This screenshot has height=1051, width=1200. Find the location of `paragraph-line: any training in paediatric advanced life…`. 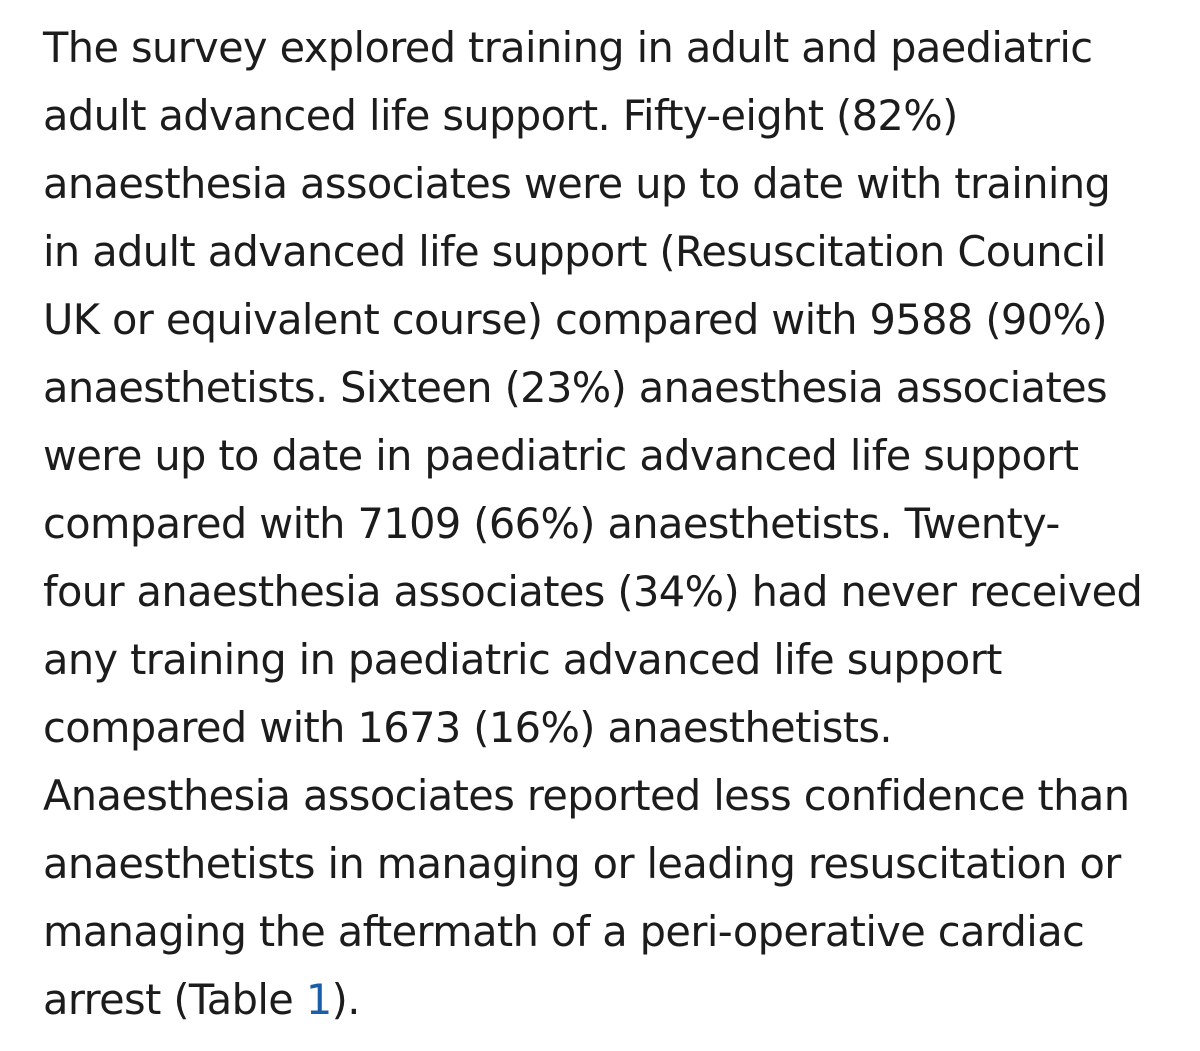

paragraph-line: any training in paediatric advanced life… is located at coordinates (522, 659).